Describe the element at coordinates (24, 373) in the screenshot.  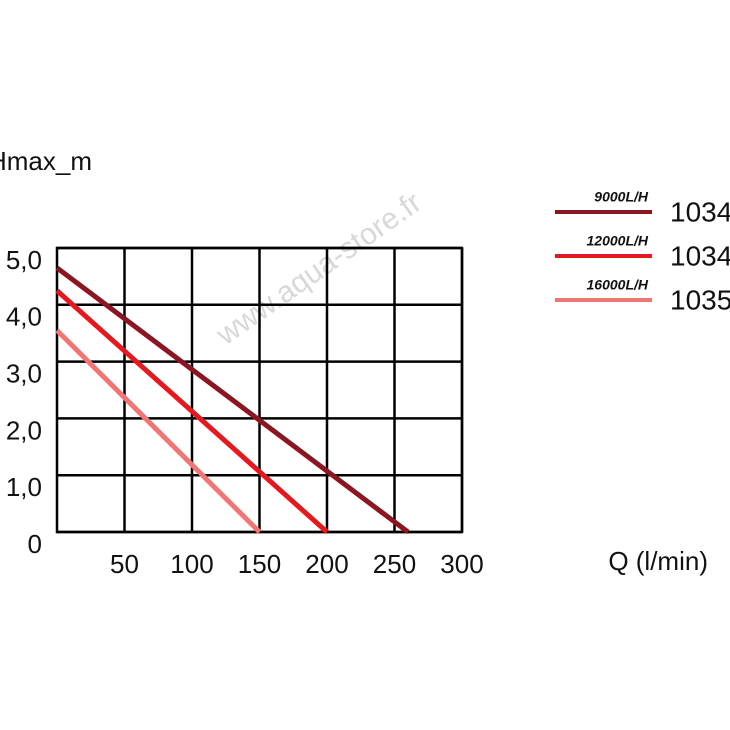
I see `y-tick-label: 3,0` at that location.